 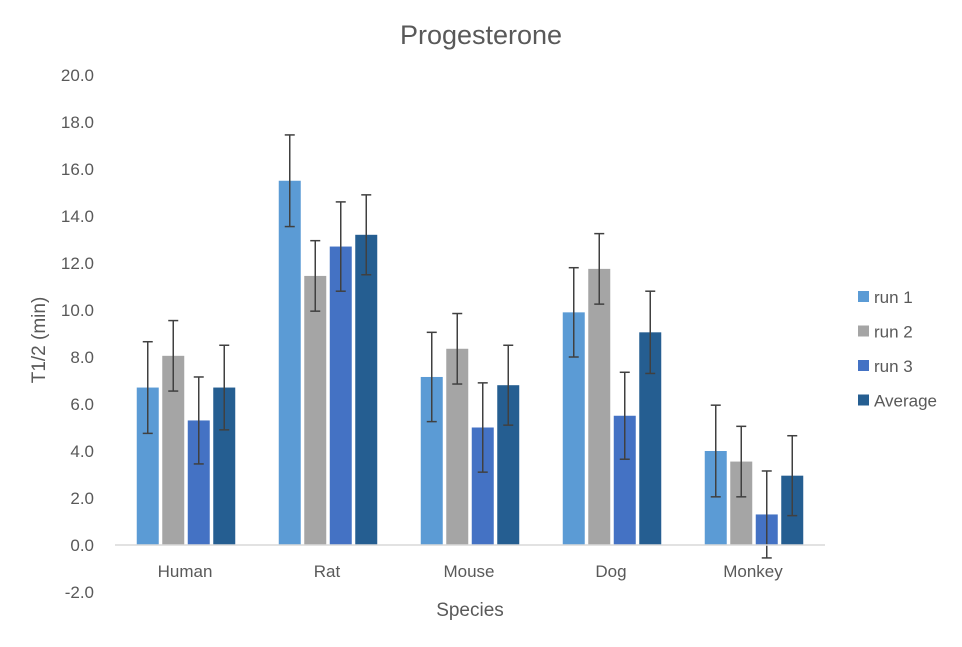 I want to click on chart-title: Progesterone, so click(x=481, y=35).